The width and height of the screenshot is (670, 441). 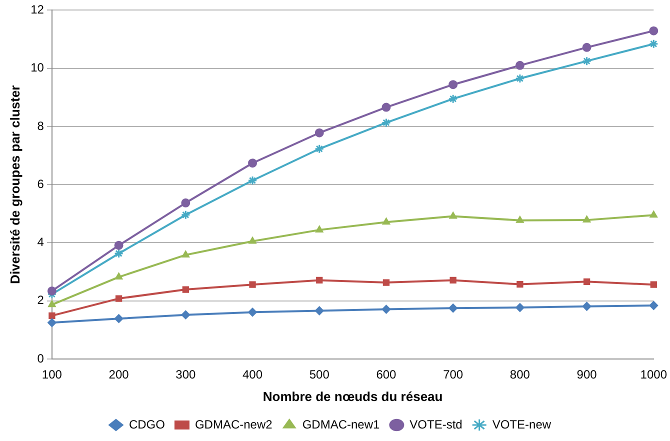 I want to click on x-tick-label: 600, so click(x=386, y=375).